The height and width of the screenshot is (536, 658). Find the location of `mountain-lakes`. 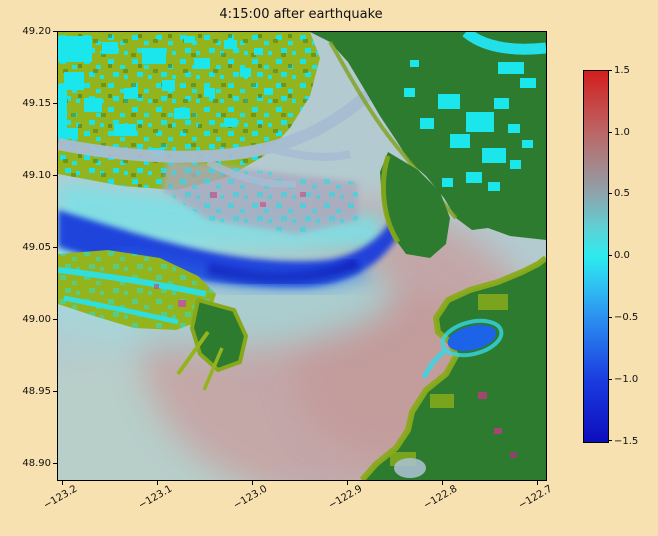

mountain-lakes is located at coordinates (468, 125).